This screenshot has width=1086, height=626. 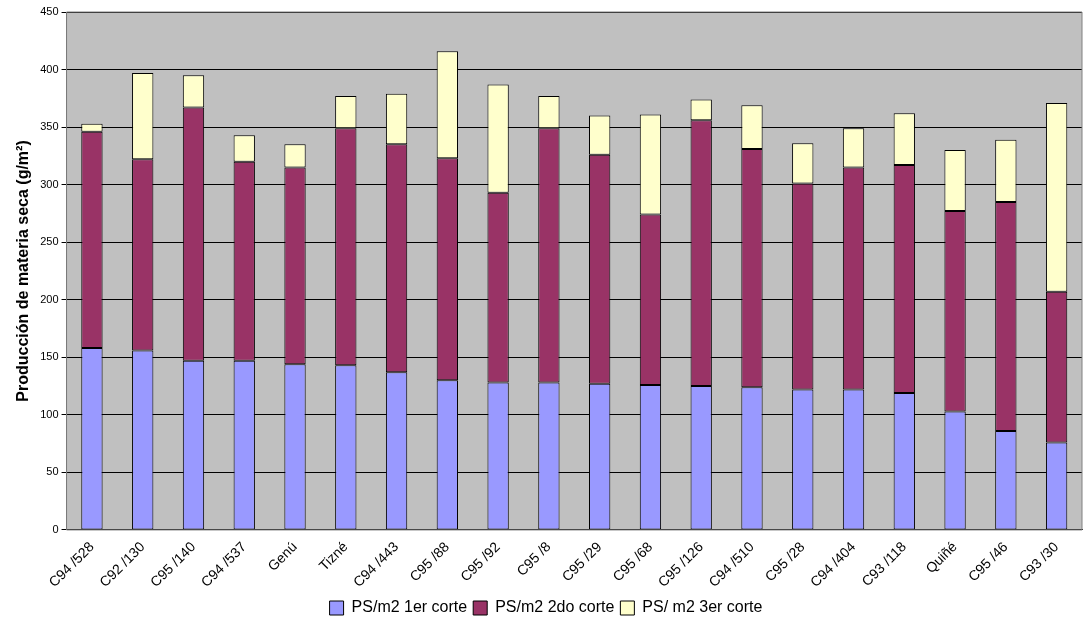 What do you see at coordinates (55, 528) in the screenshot?
I see `y-tick-label: 0` at bounding box center [55, 528].